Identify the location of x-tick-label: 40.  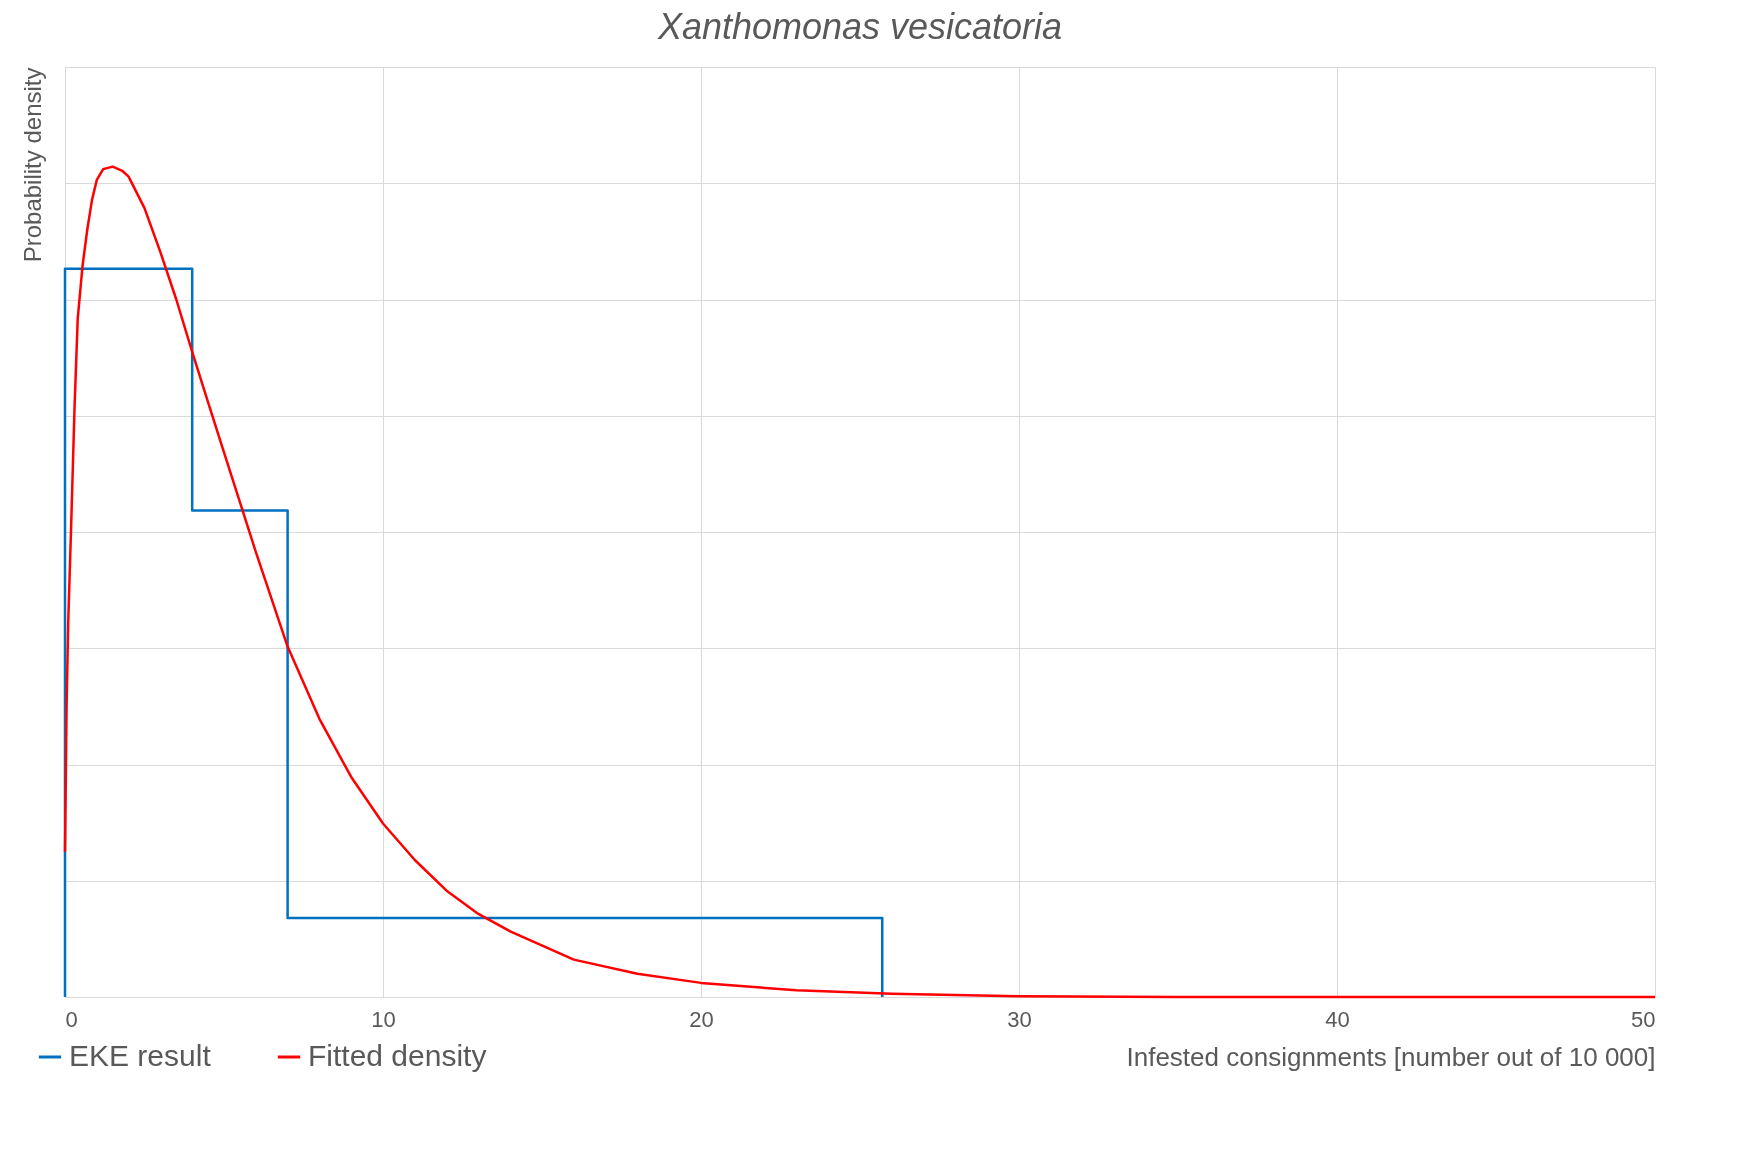
(1337, 1019).